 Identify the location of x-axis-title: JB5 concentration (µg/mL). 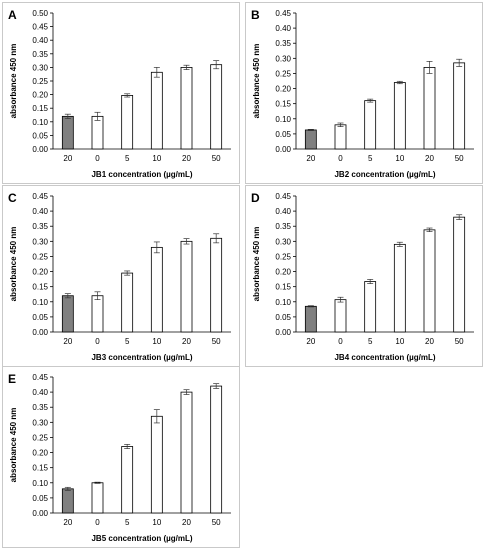
(141, 538).